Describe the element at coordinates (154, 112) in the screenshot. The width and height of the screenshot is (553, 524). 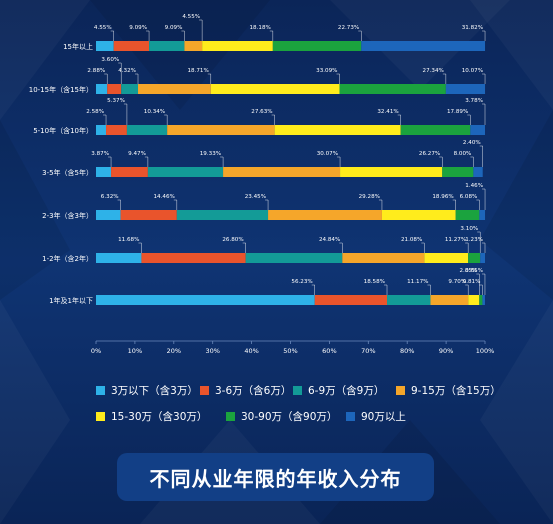
I see `data-label: 10.34%` at that location.